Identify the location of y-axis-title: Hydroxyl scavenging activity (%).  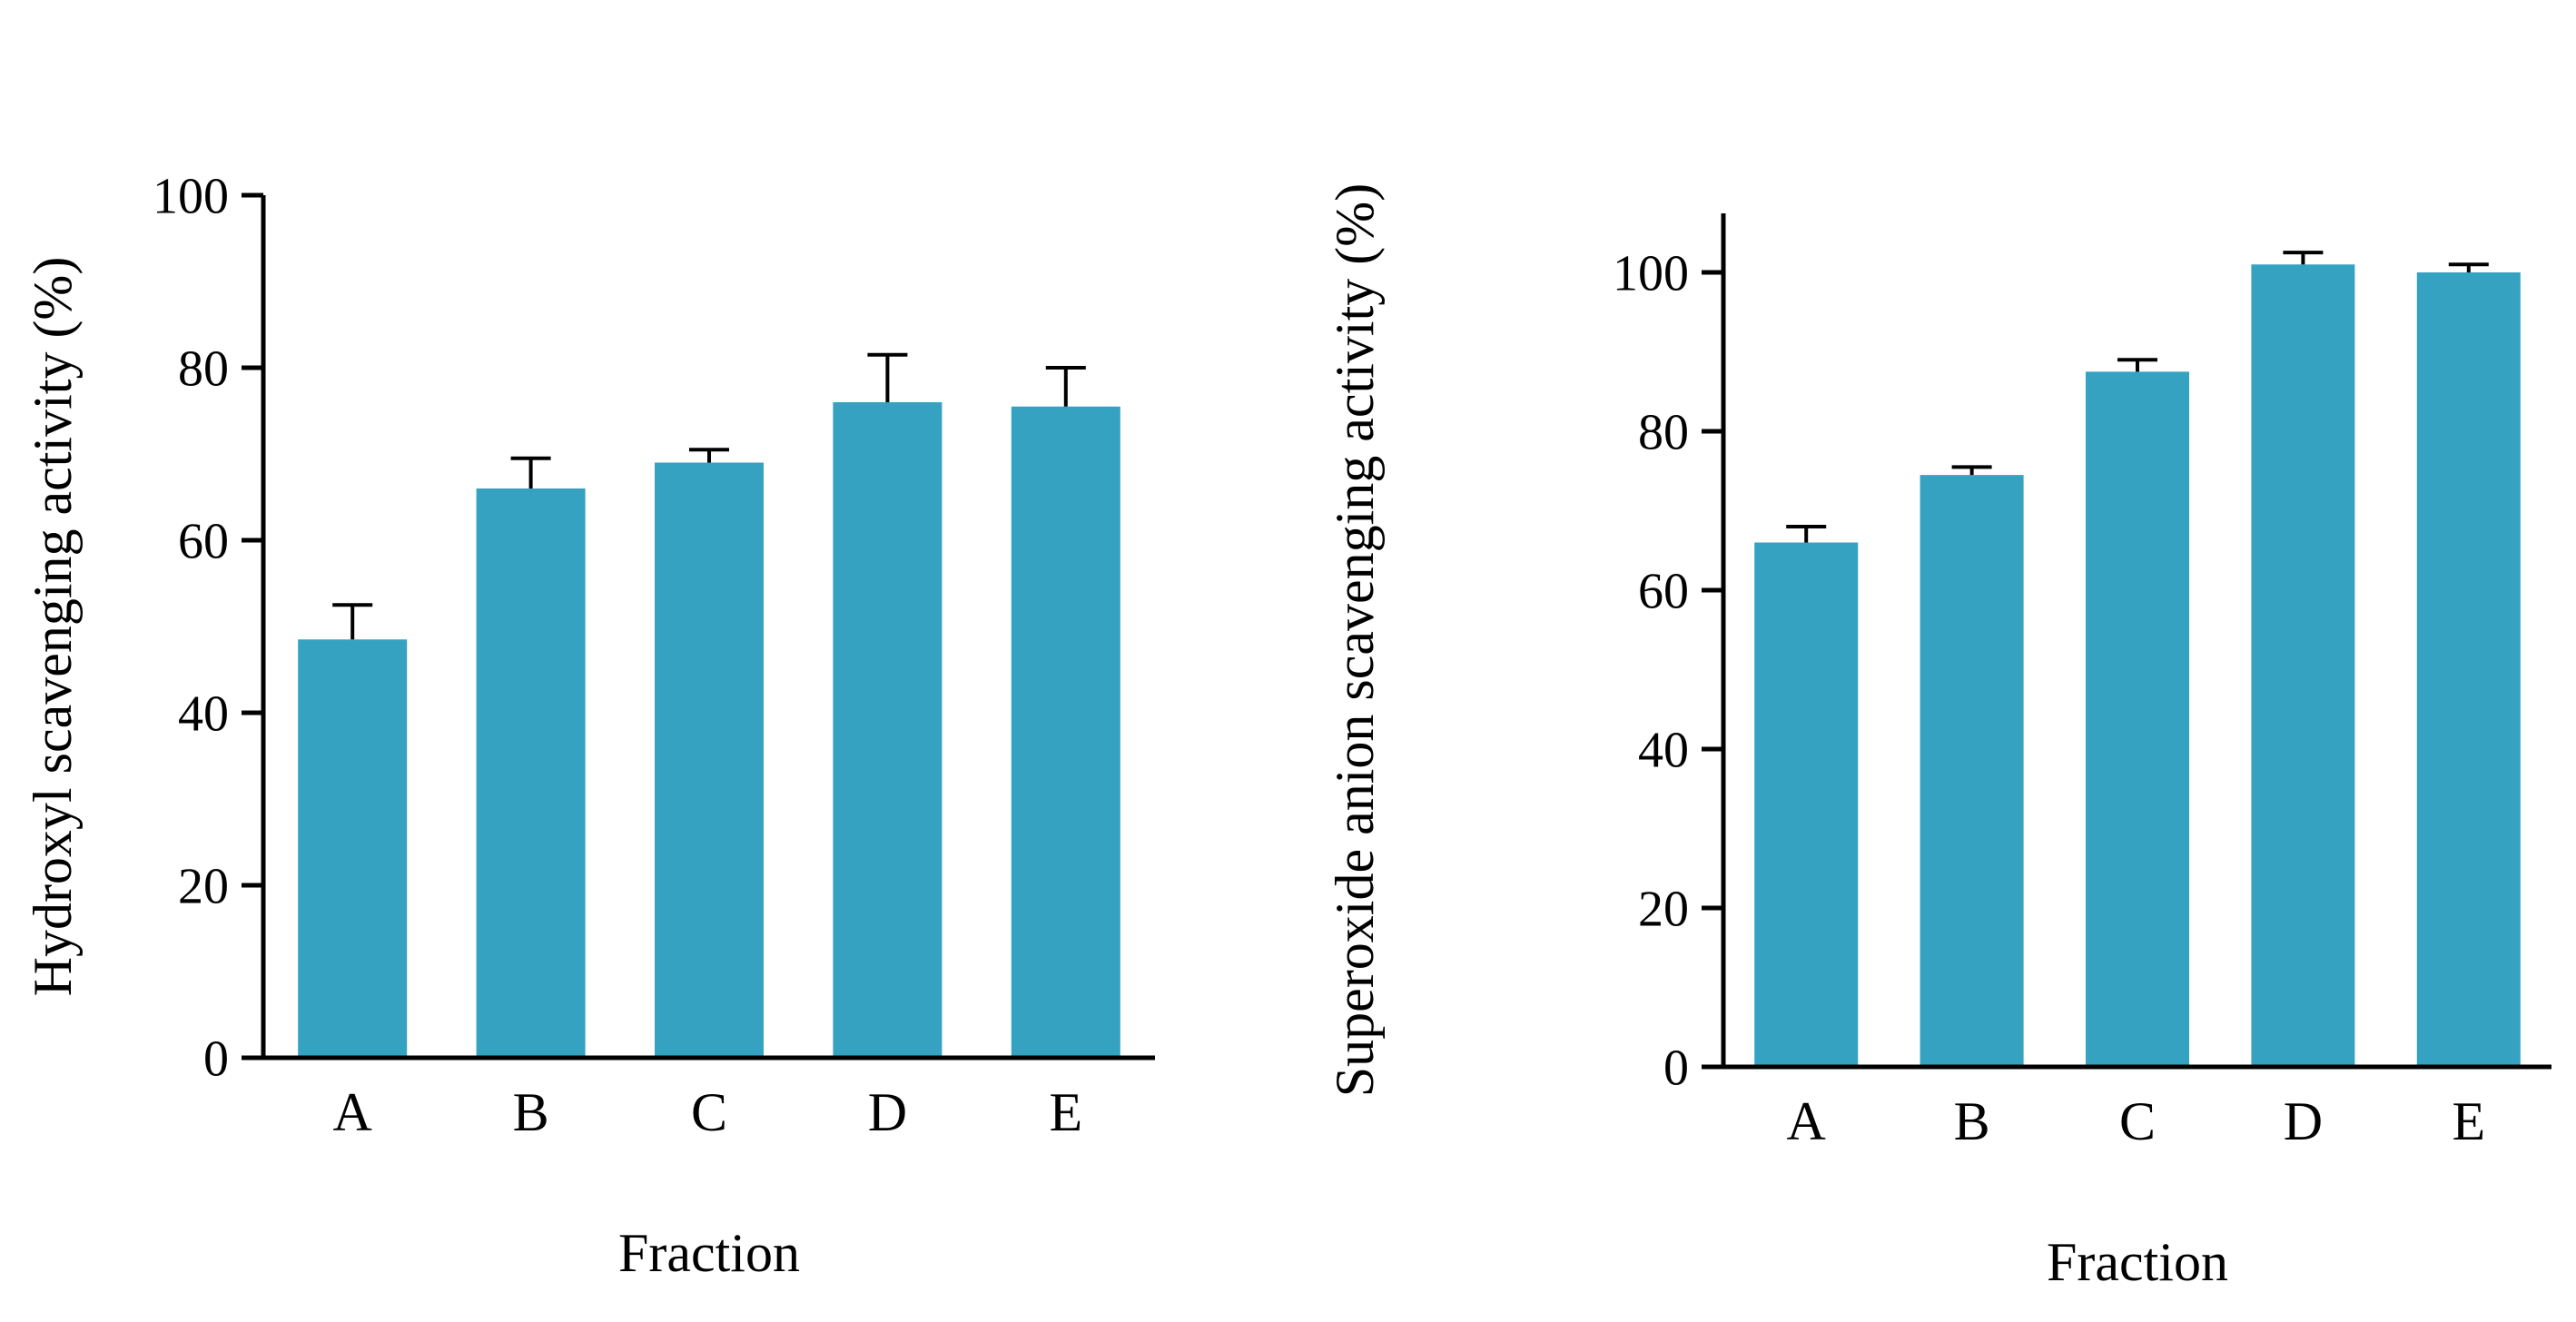
(53, 627).